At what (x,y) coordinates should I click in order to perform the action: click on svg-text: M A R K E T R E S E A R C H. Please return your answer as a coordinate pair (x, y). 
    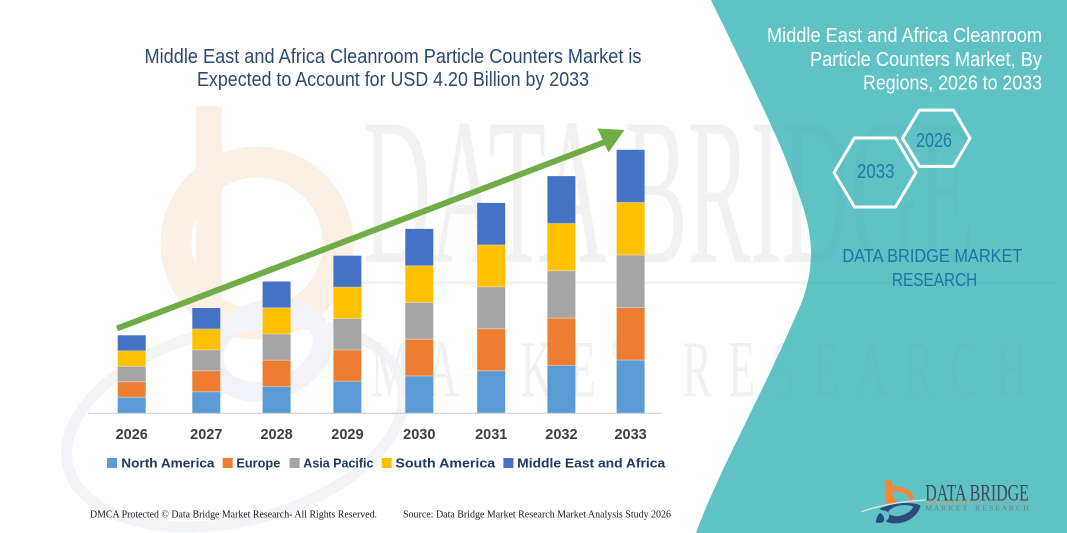
    Looking at the image, I should click on (977, 508).